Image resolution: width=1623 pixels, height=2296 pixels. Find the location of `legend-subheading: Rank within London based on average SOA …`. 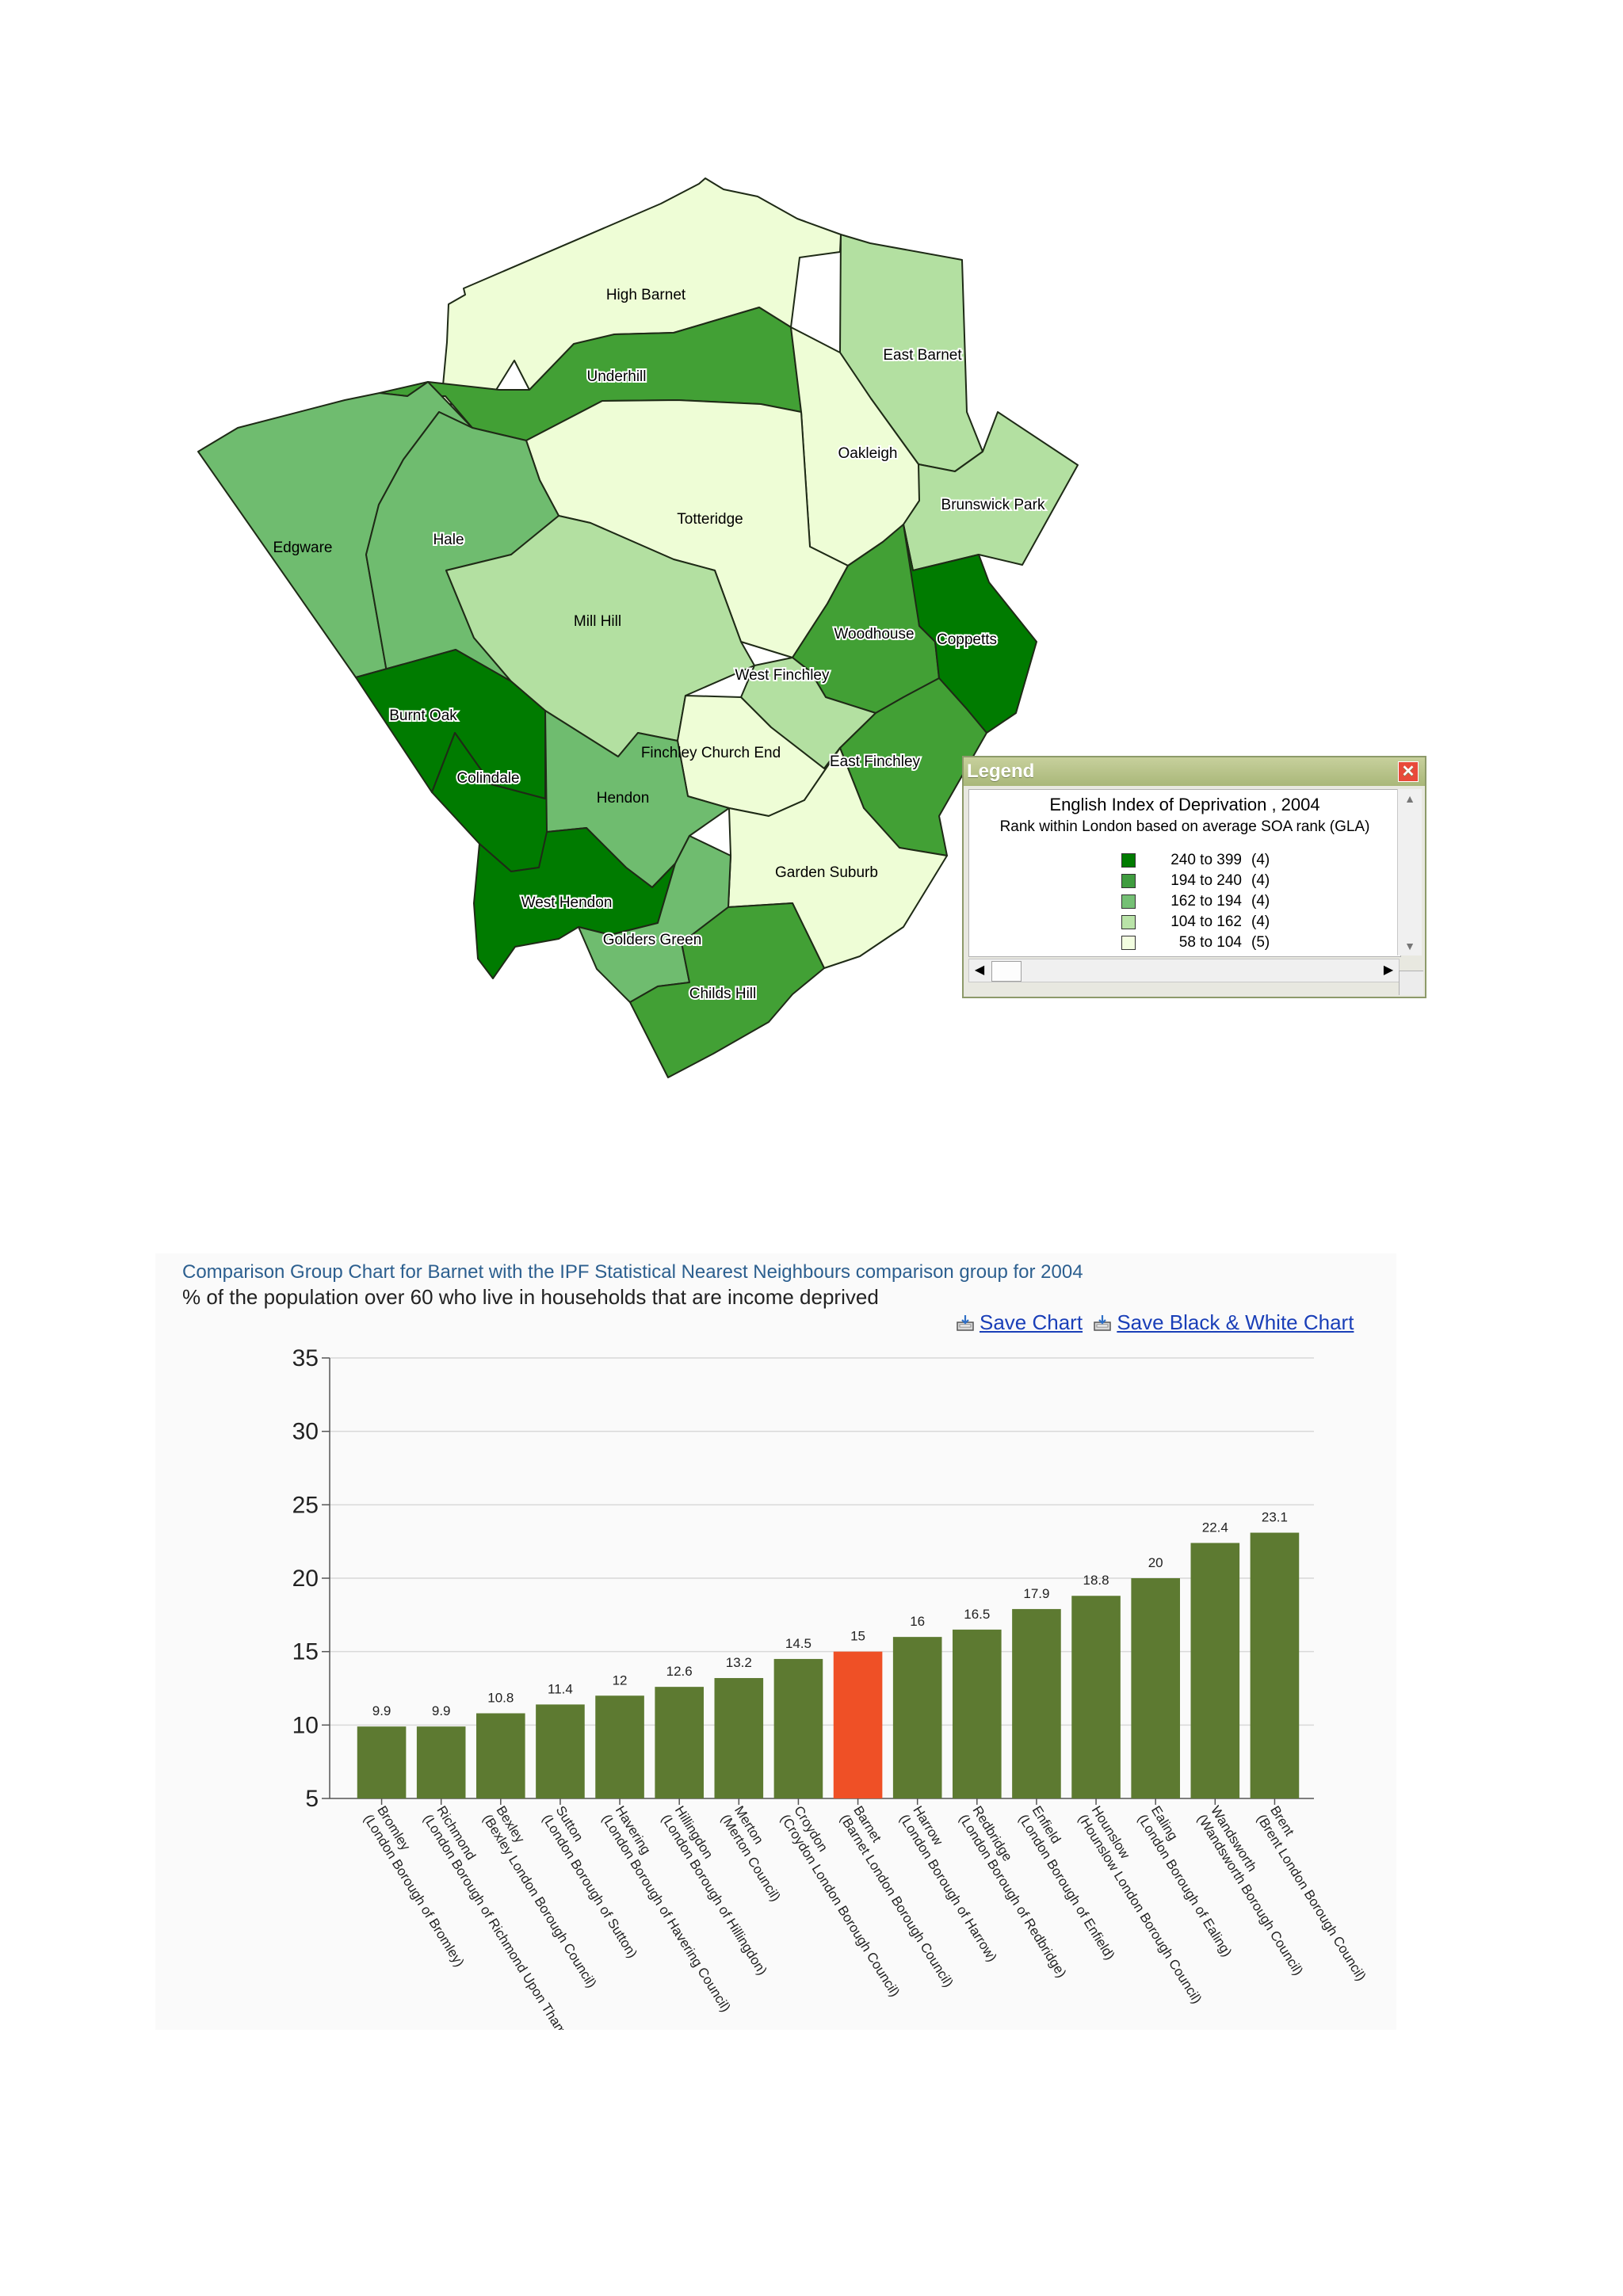

legend-subheading: Rank within London based on average SOA … is located at coordinates (1184, 826).